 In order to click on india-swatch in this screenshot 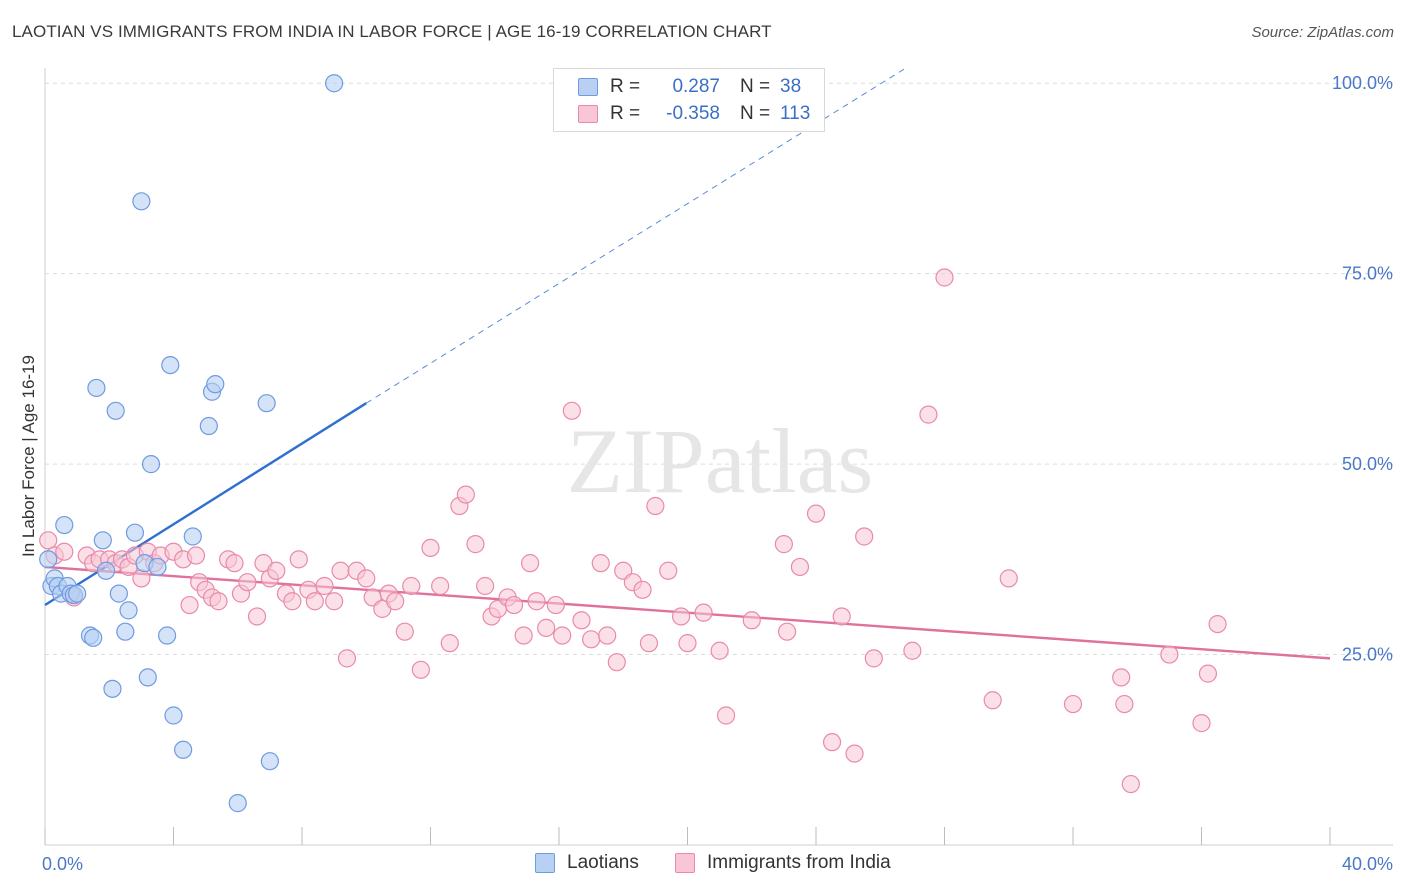, I will do `click(588, 114)`.